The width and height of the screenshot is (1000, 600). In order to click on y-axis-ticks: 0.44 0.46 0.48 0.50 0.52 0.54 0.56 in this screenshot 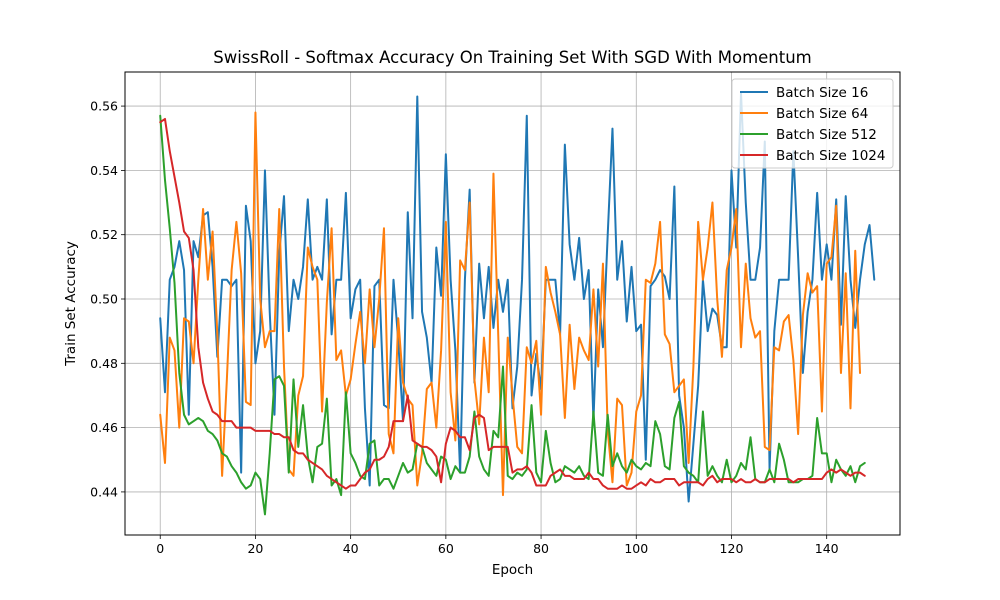, I will do `click(107, 299)`.